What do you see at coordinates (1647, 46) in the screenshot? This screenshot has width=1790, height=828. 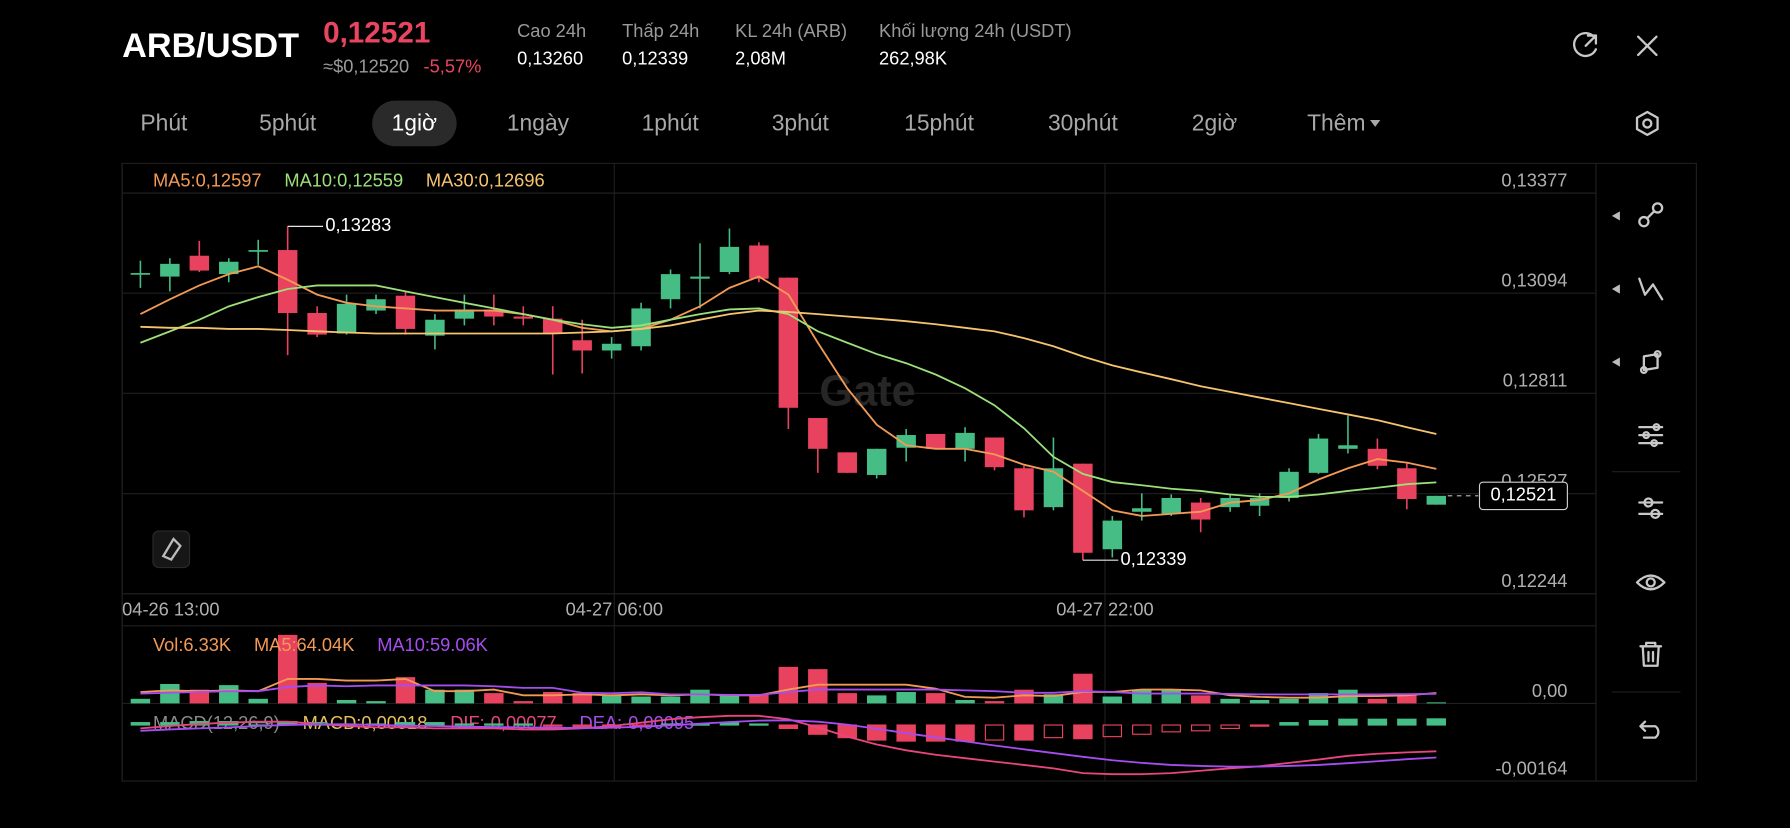 I see `close-button` at bounding box center [1647, 46].